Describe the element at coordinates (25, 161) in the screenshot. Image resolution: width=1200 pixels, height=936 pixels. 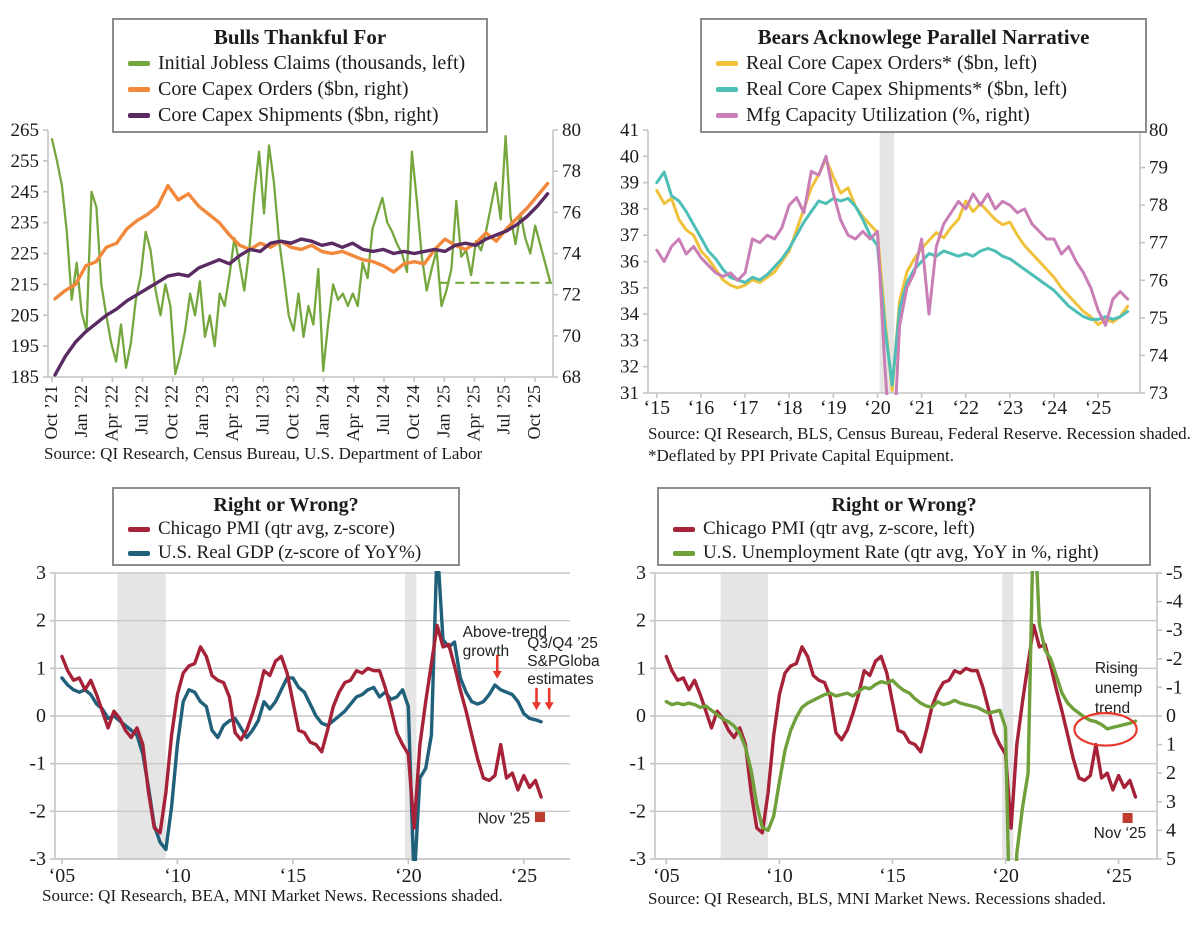
I see `tick-label: 255` at that location.